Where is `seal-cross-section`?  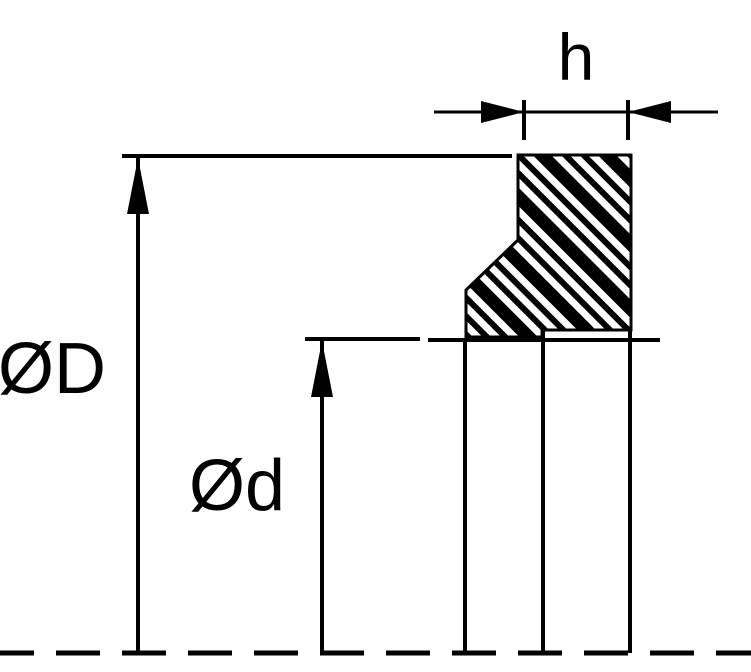 seal-cross-section is located at coordinates (548, 246).